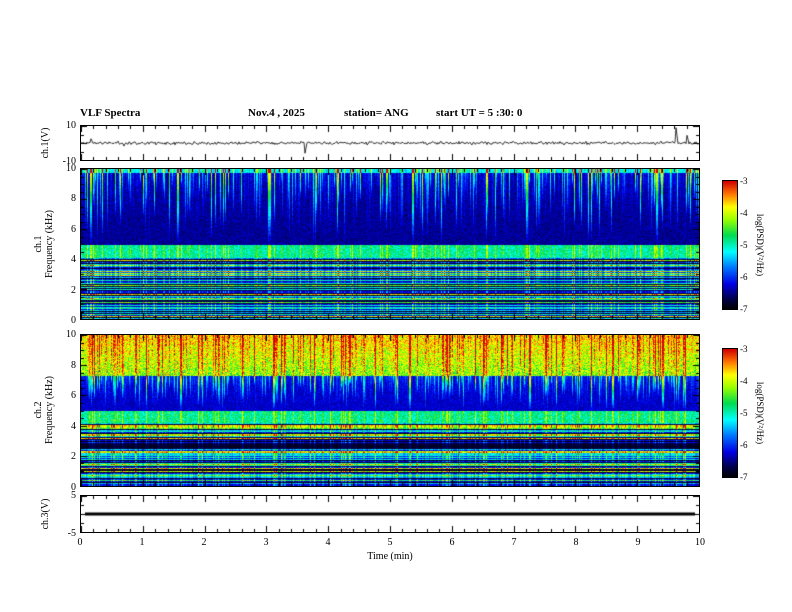  I want to click on ch2-label-line1: ch.2, so click(38, 410).